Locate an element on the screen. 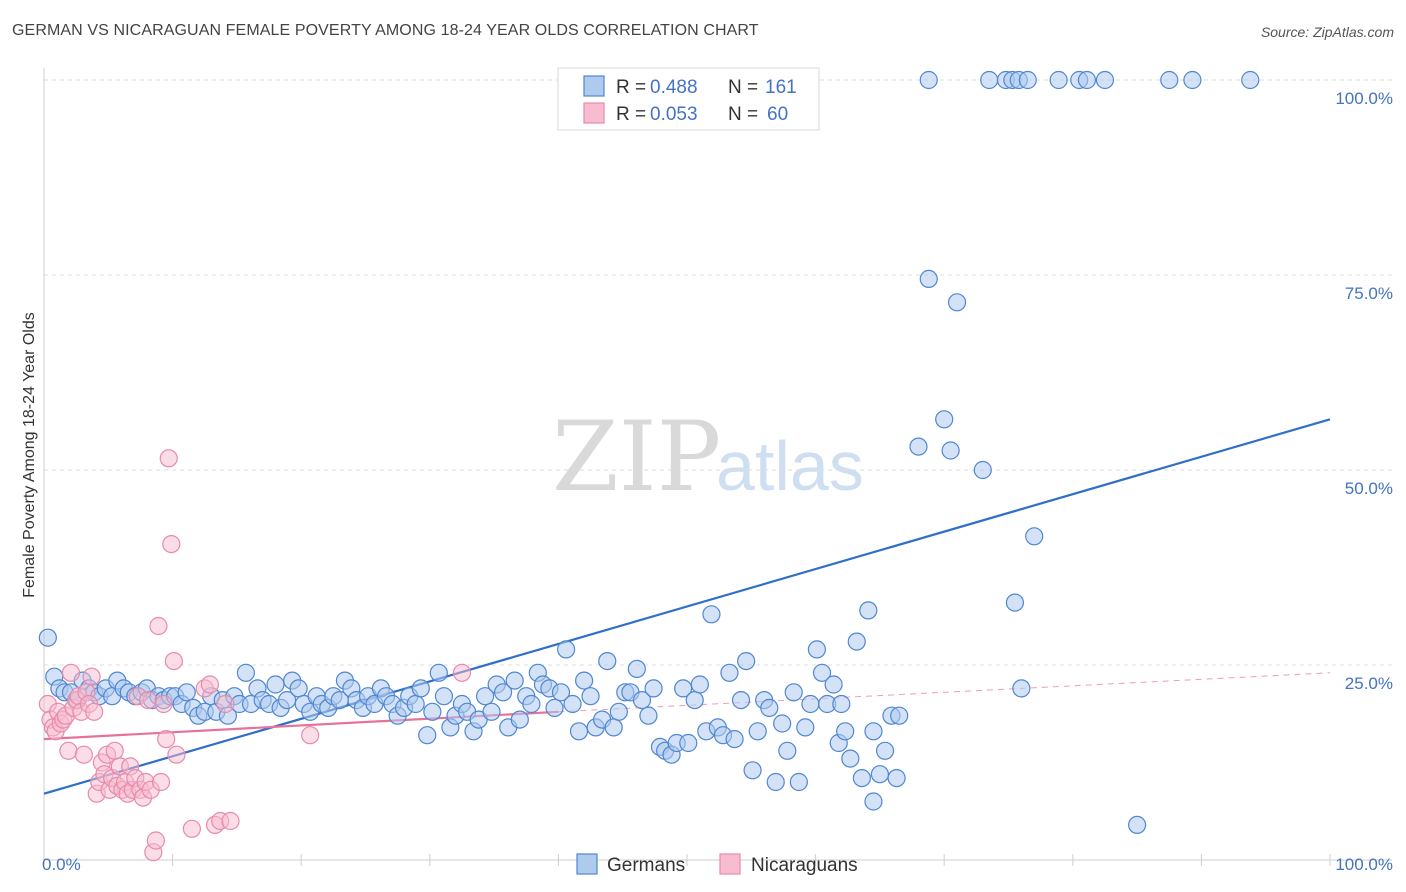  legend-r-germans: 0.488 is located at coordinates (674, 87).